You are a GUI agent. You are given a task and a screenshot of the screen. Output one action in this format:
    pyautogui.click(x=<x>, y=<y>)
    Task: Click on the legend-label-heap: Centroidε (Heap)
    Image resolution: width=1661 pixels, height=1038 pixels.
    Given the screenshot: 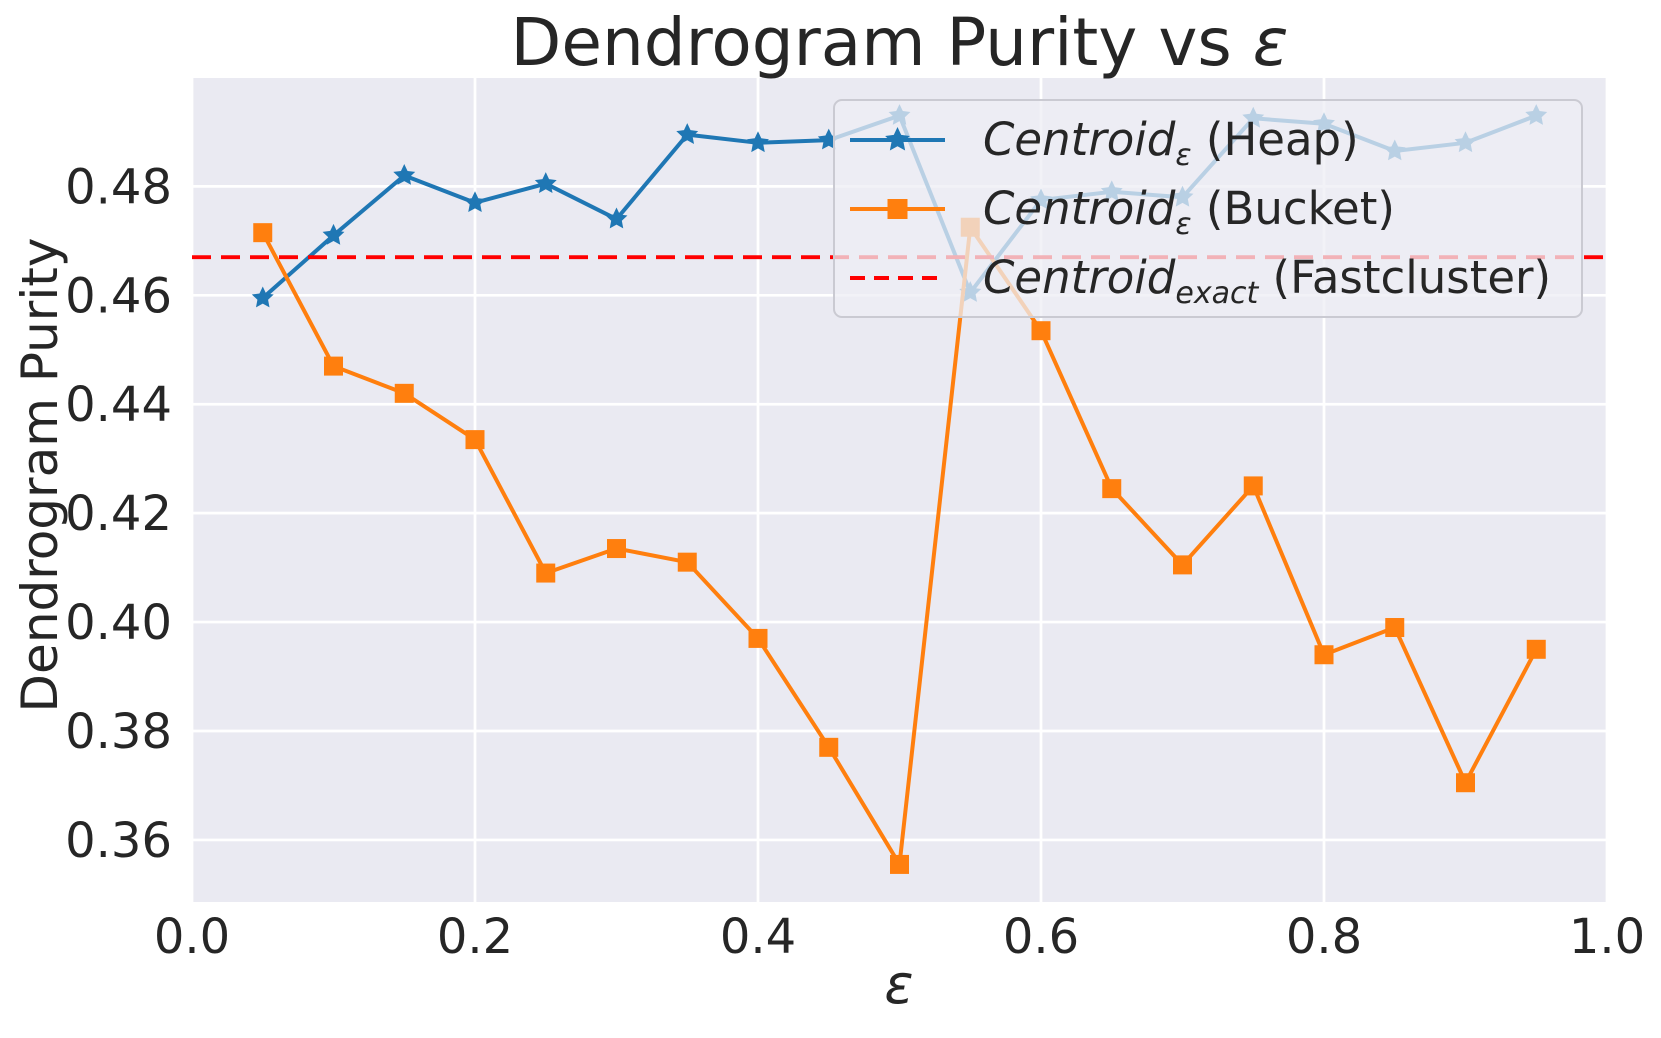 What is the action you would take?
    pyautogui.click(x=1171, y=144)
    